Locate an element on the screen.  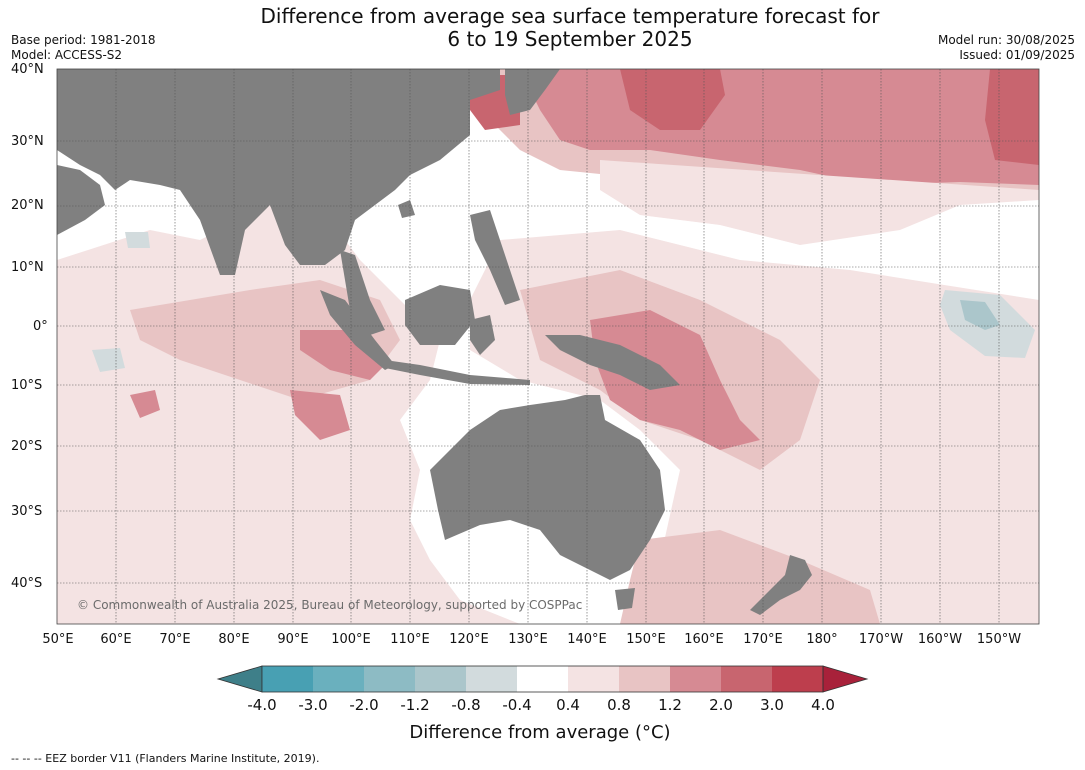
lon-label-150w: 150°W is located at coordinates (999, 639).